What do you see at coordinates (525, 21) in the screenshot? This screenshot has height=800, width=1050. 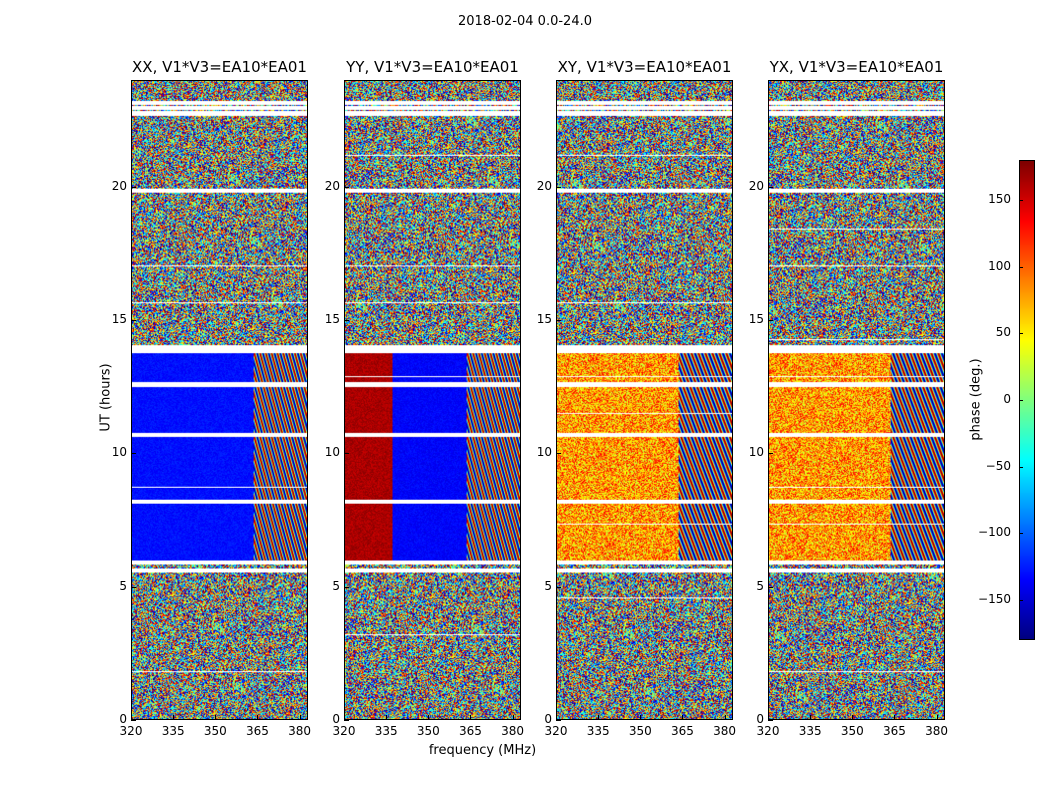 I see `figure-title: 2018-02-04 0.0-24.0` at bounding box center [525, 21].